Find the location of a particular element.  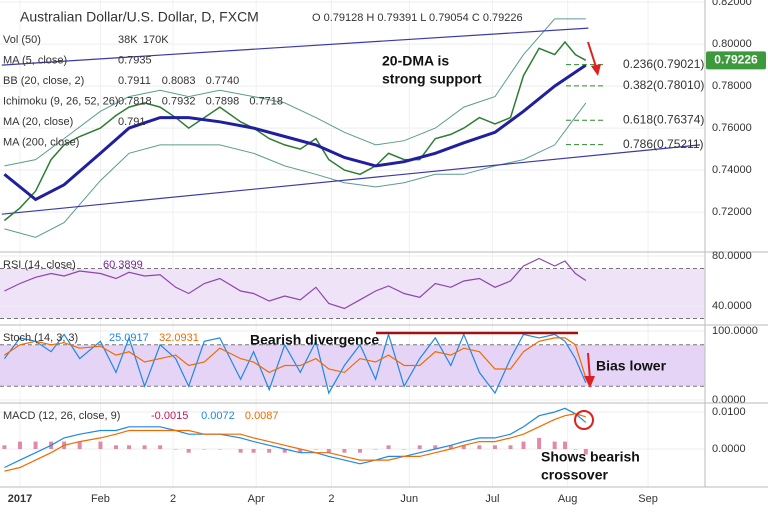

indicator-name: MA (20, close) is located at coordinates (38, 122).